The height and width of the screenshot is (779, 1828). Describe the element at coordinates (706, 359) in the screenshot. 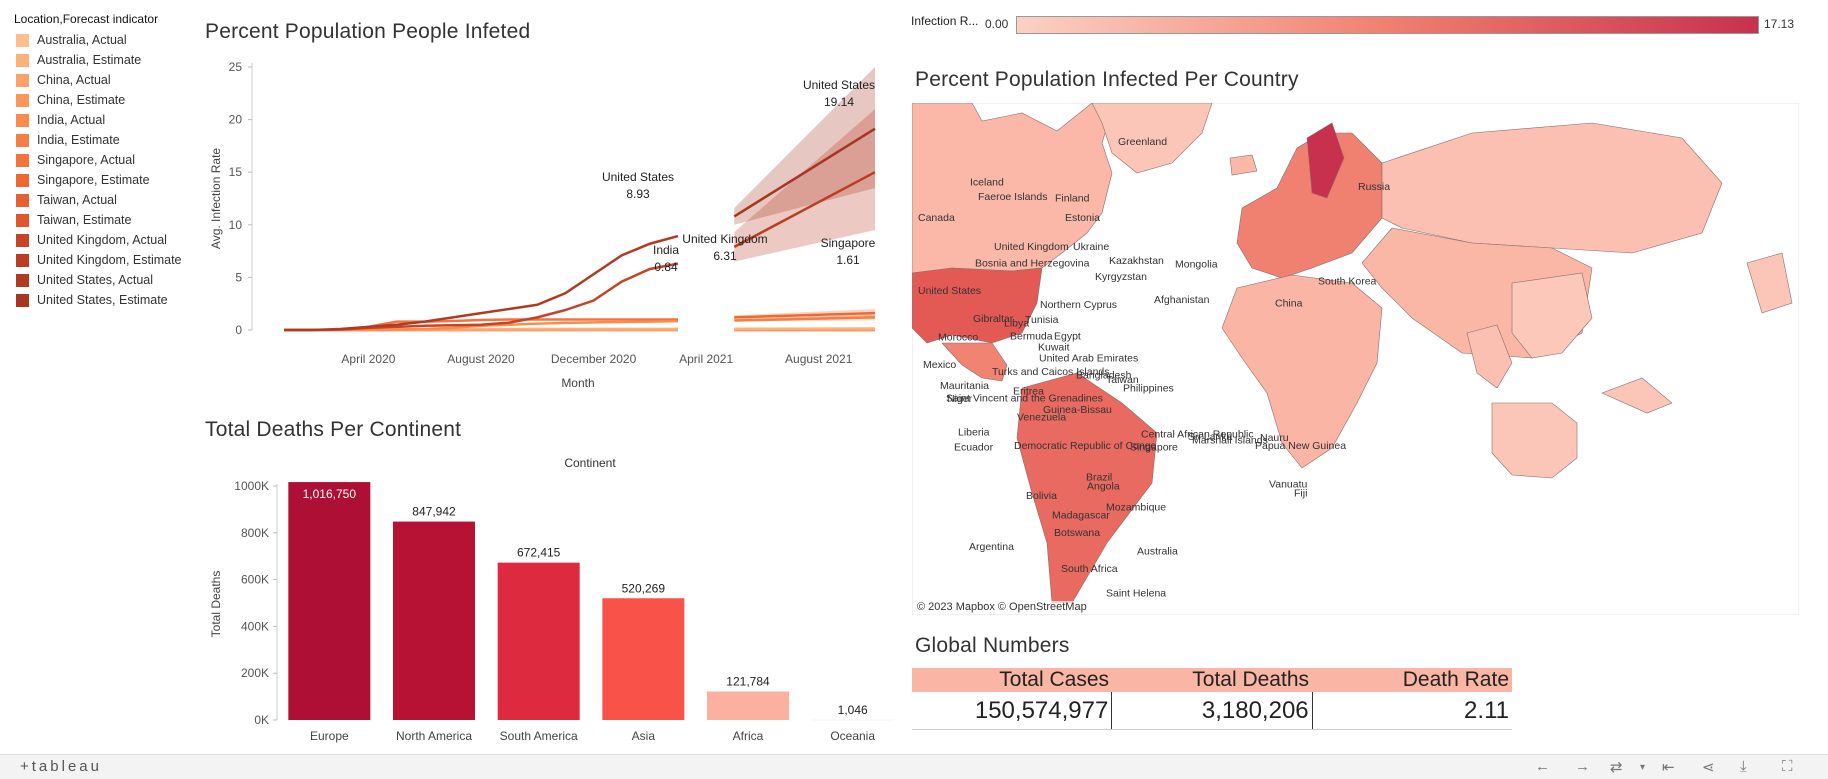

I see `x-tick-label: April 2021` at that location.